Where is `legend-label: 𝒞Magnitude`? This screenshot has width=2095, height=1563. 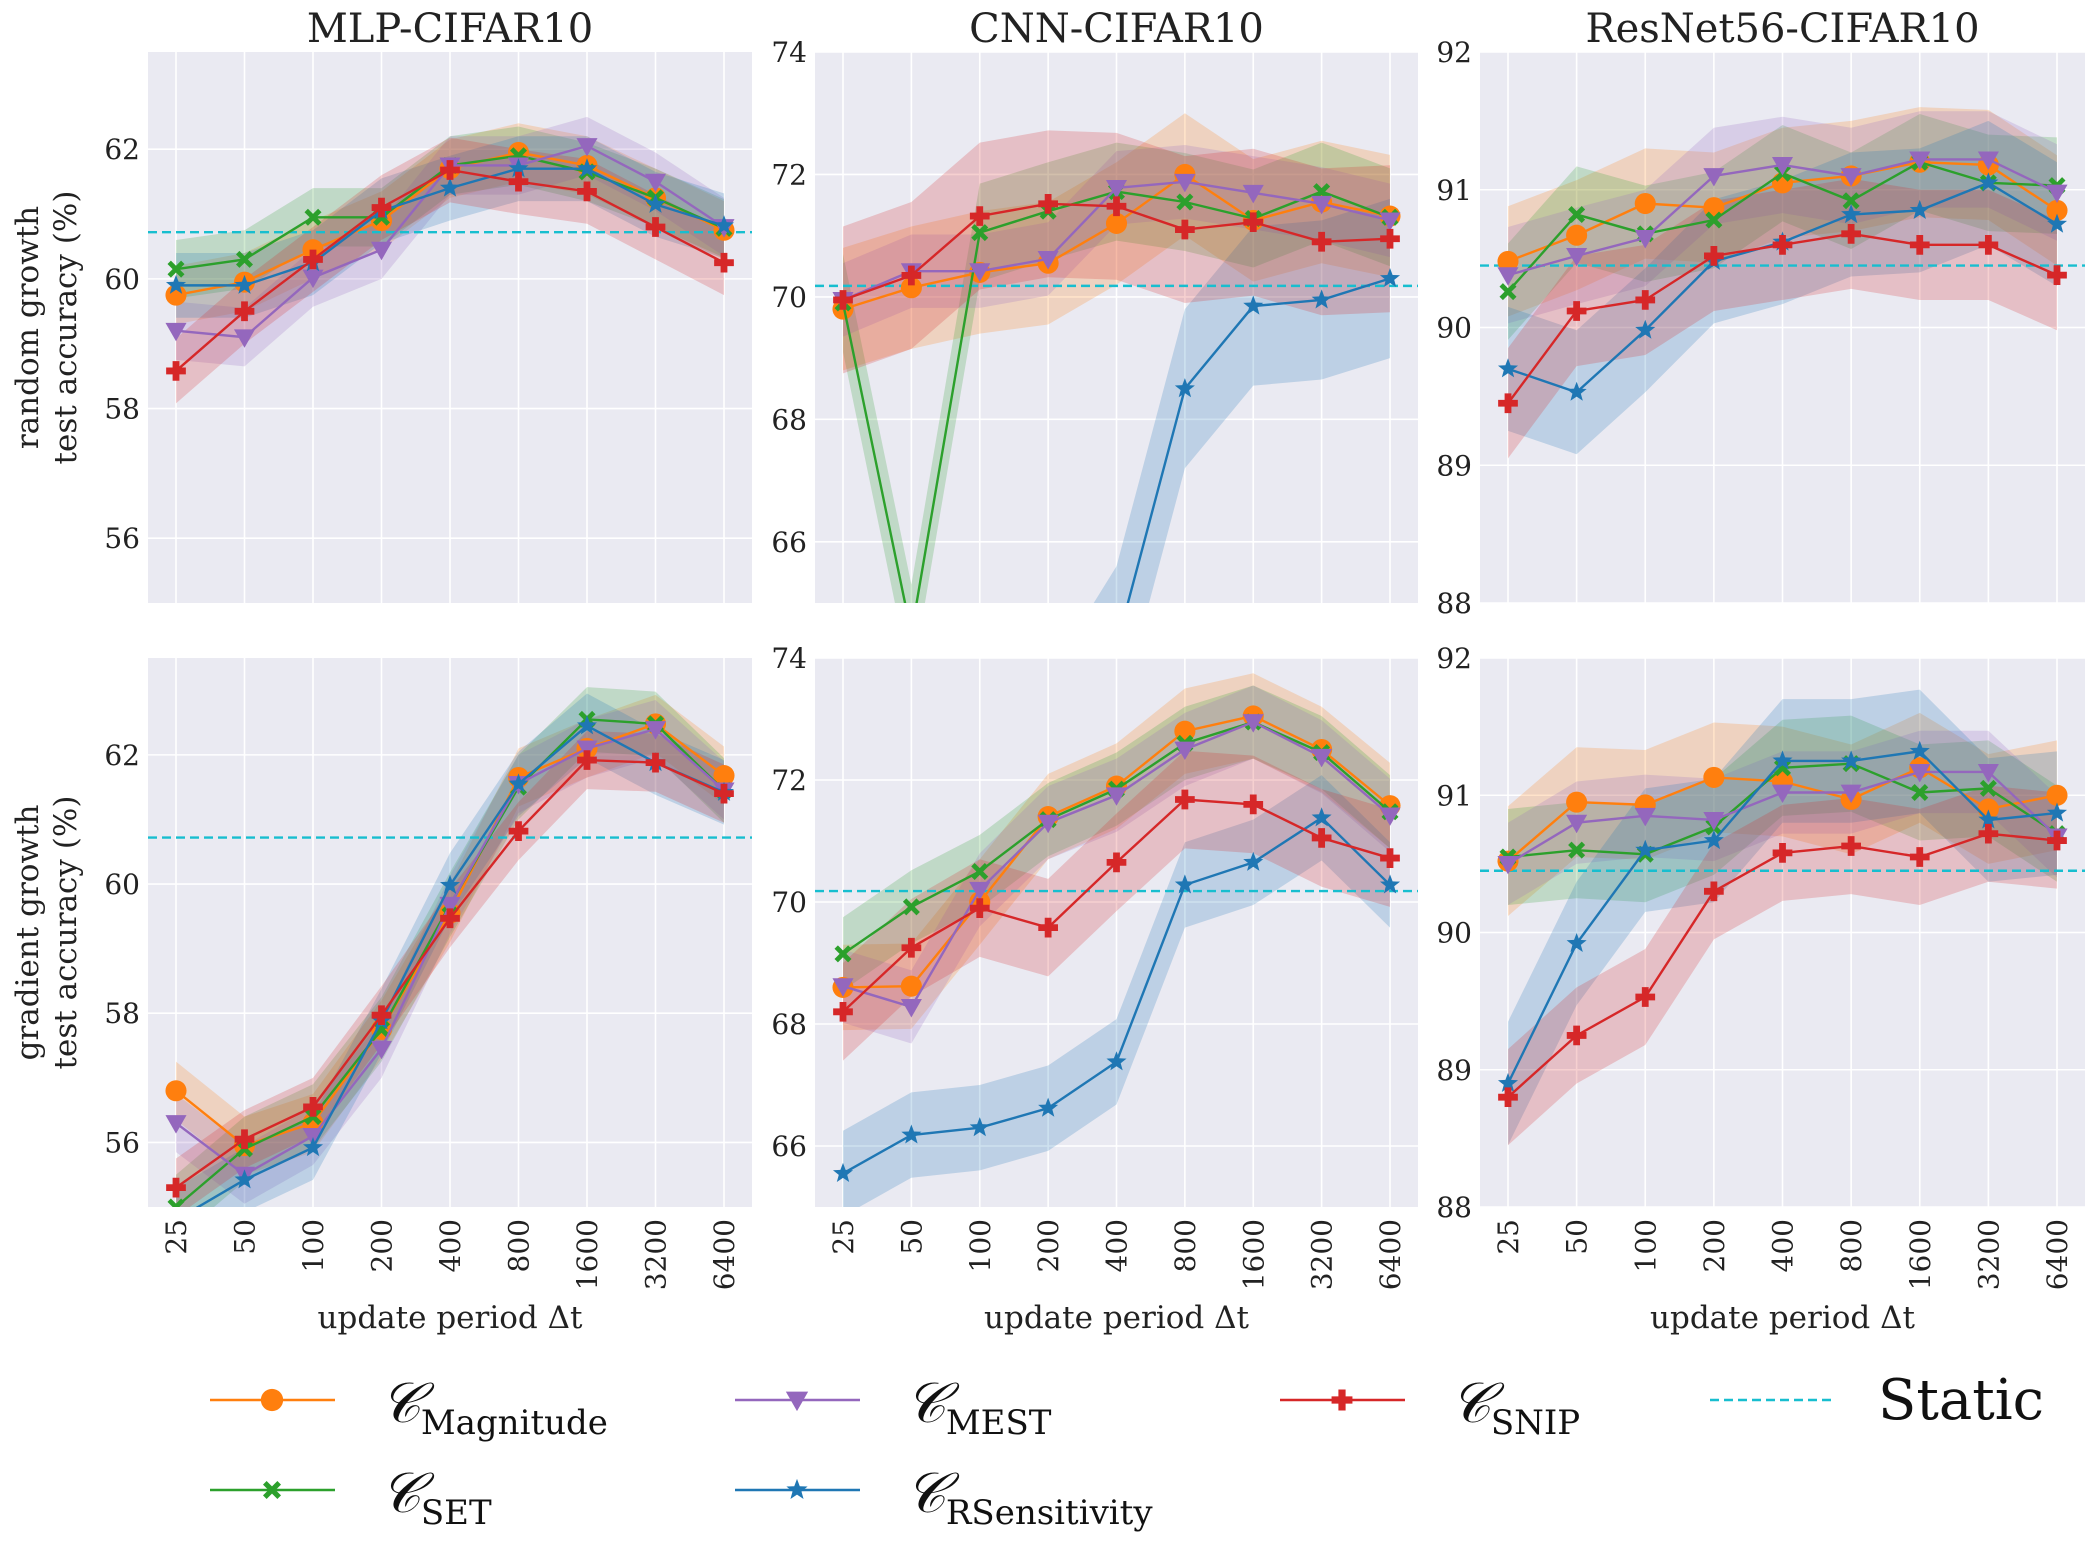
legend-label: 𝒞Magnitude is located at coordinates (494, 1407).